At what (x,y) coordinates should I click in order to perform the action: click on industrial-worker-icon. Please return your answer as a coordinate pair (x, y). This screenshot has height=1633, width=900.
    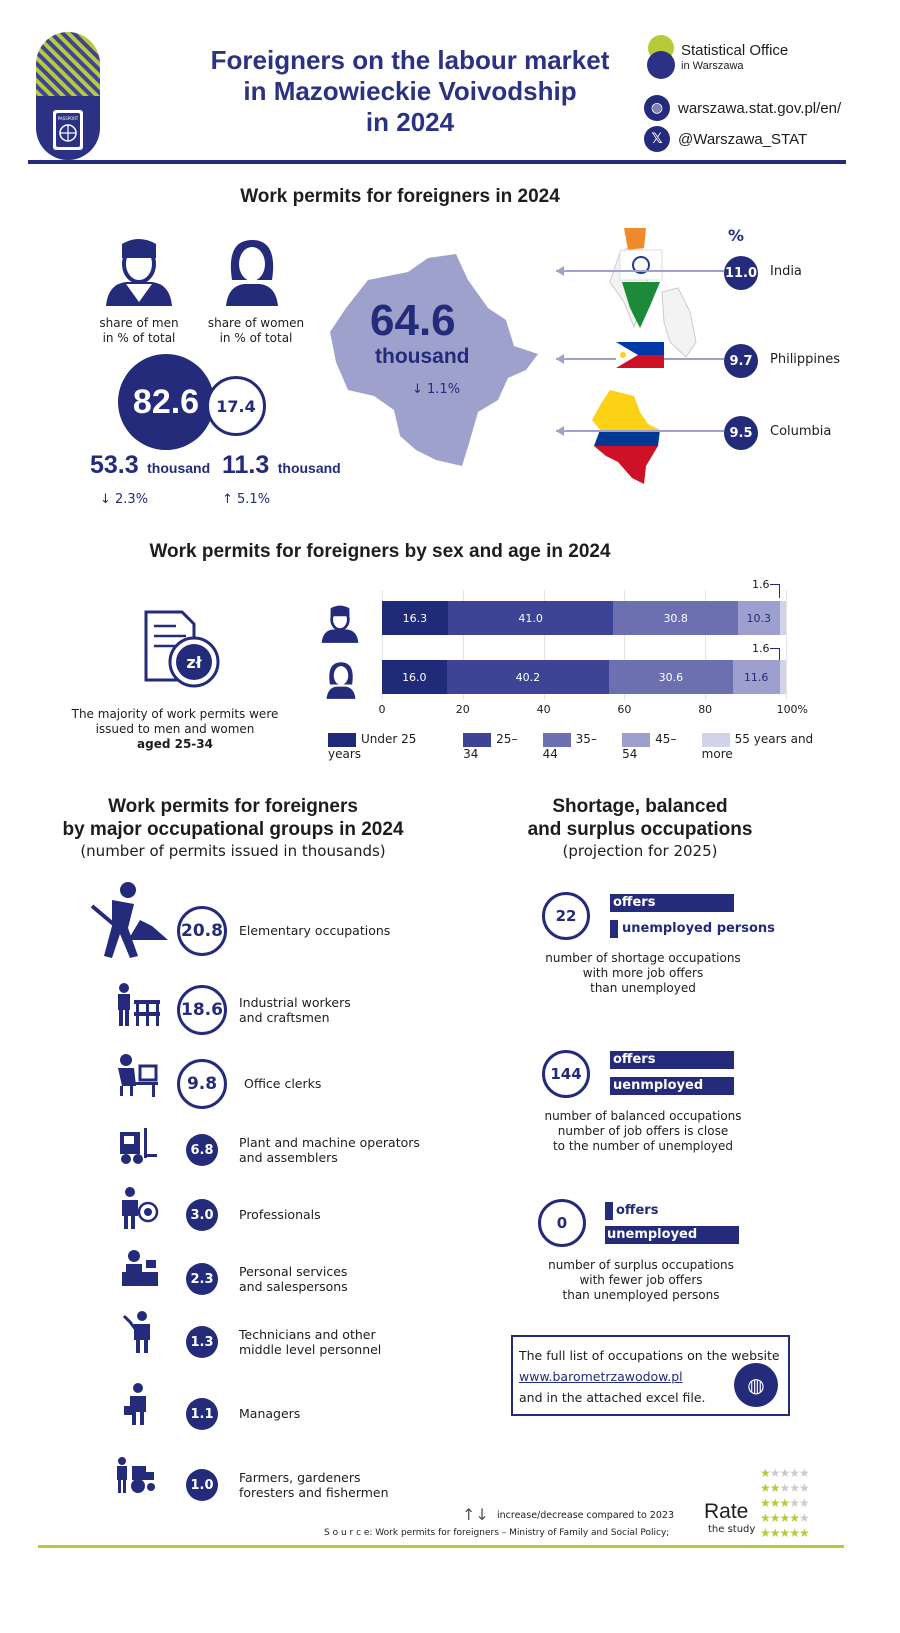
    Looking at the image, I should click on (139, 1007).